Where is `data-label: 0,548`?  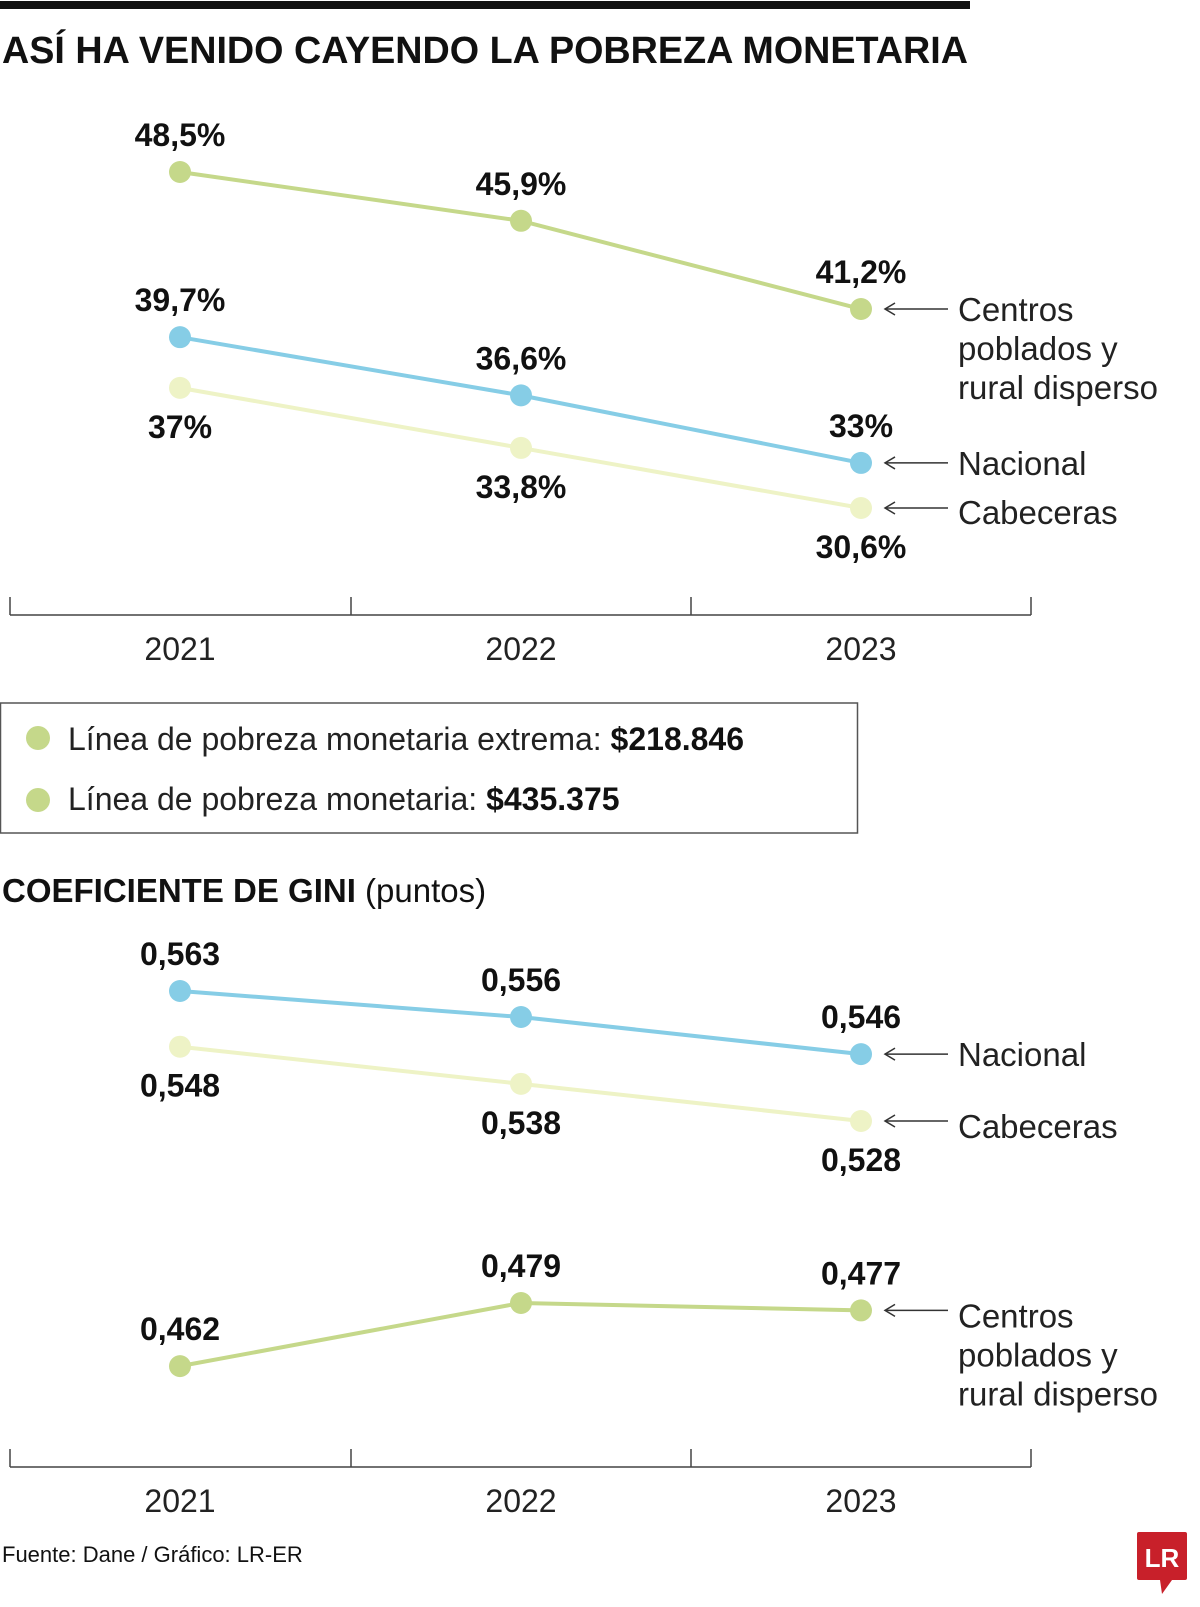 data-label: 0,548 is located at coordinates (180, 1086).